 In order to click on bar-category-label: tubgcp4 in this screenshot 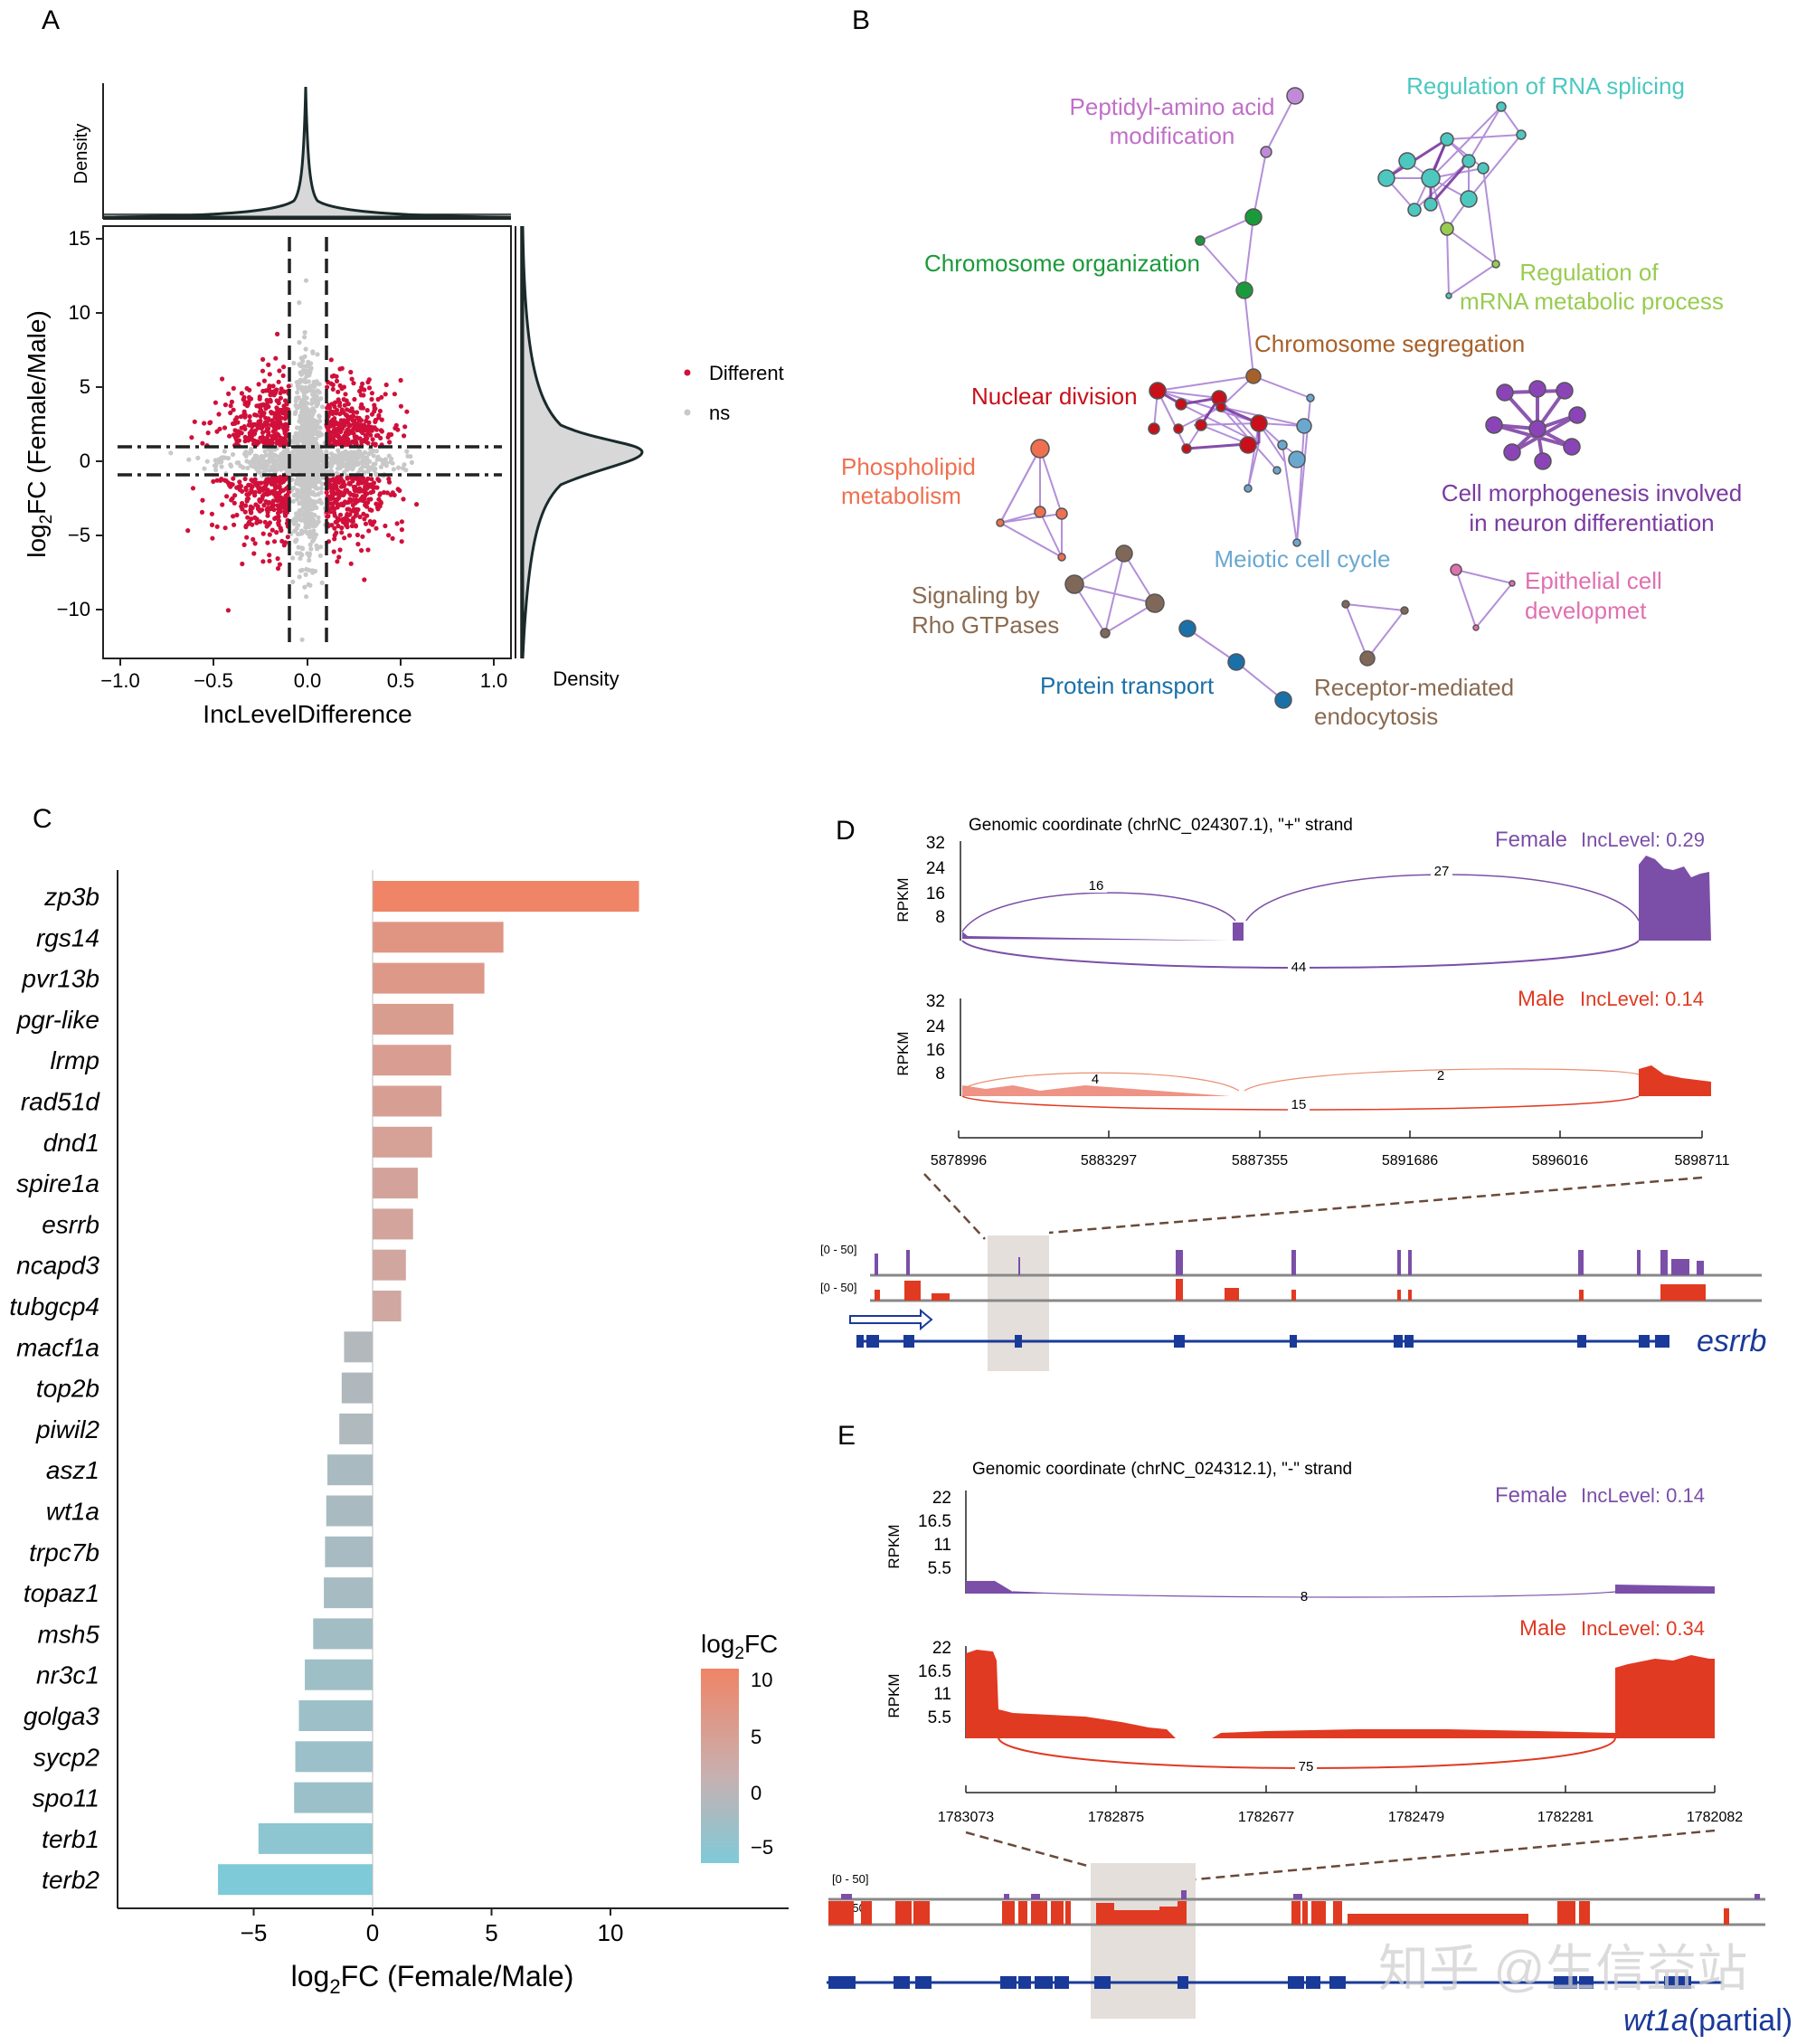, I will do `click(54, 1306)`.